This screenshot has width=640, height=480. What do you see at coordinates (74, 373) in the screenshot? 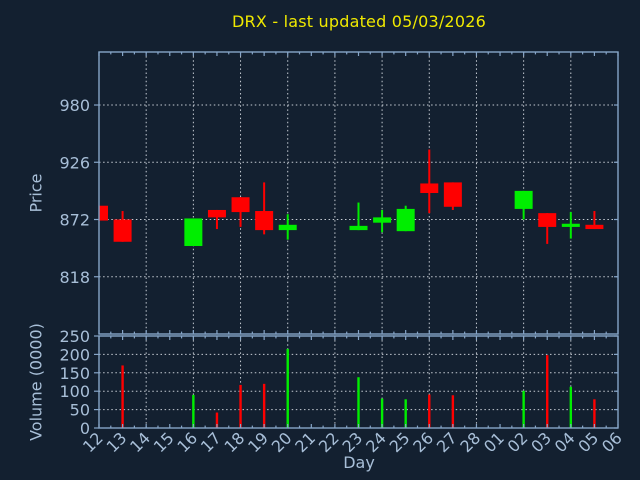
I see `volume-tick-label: 150` at bounding box center [74, 373].